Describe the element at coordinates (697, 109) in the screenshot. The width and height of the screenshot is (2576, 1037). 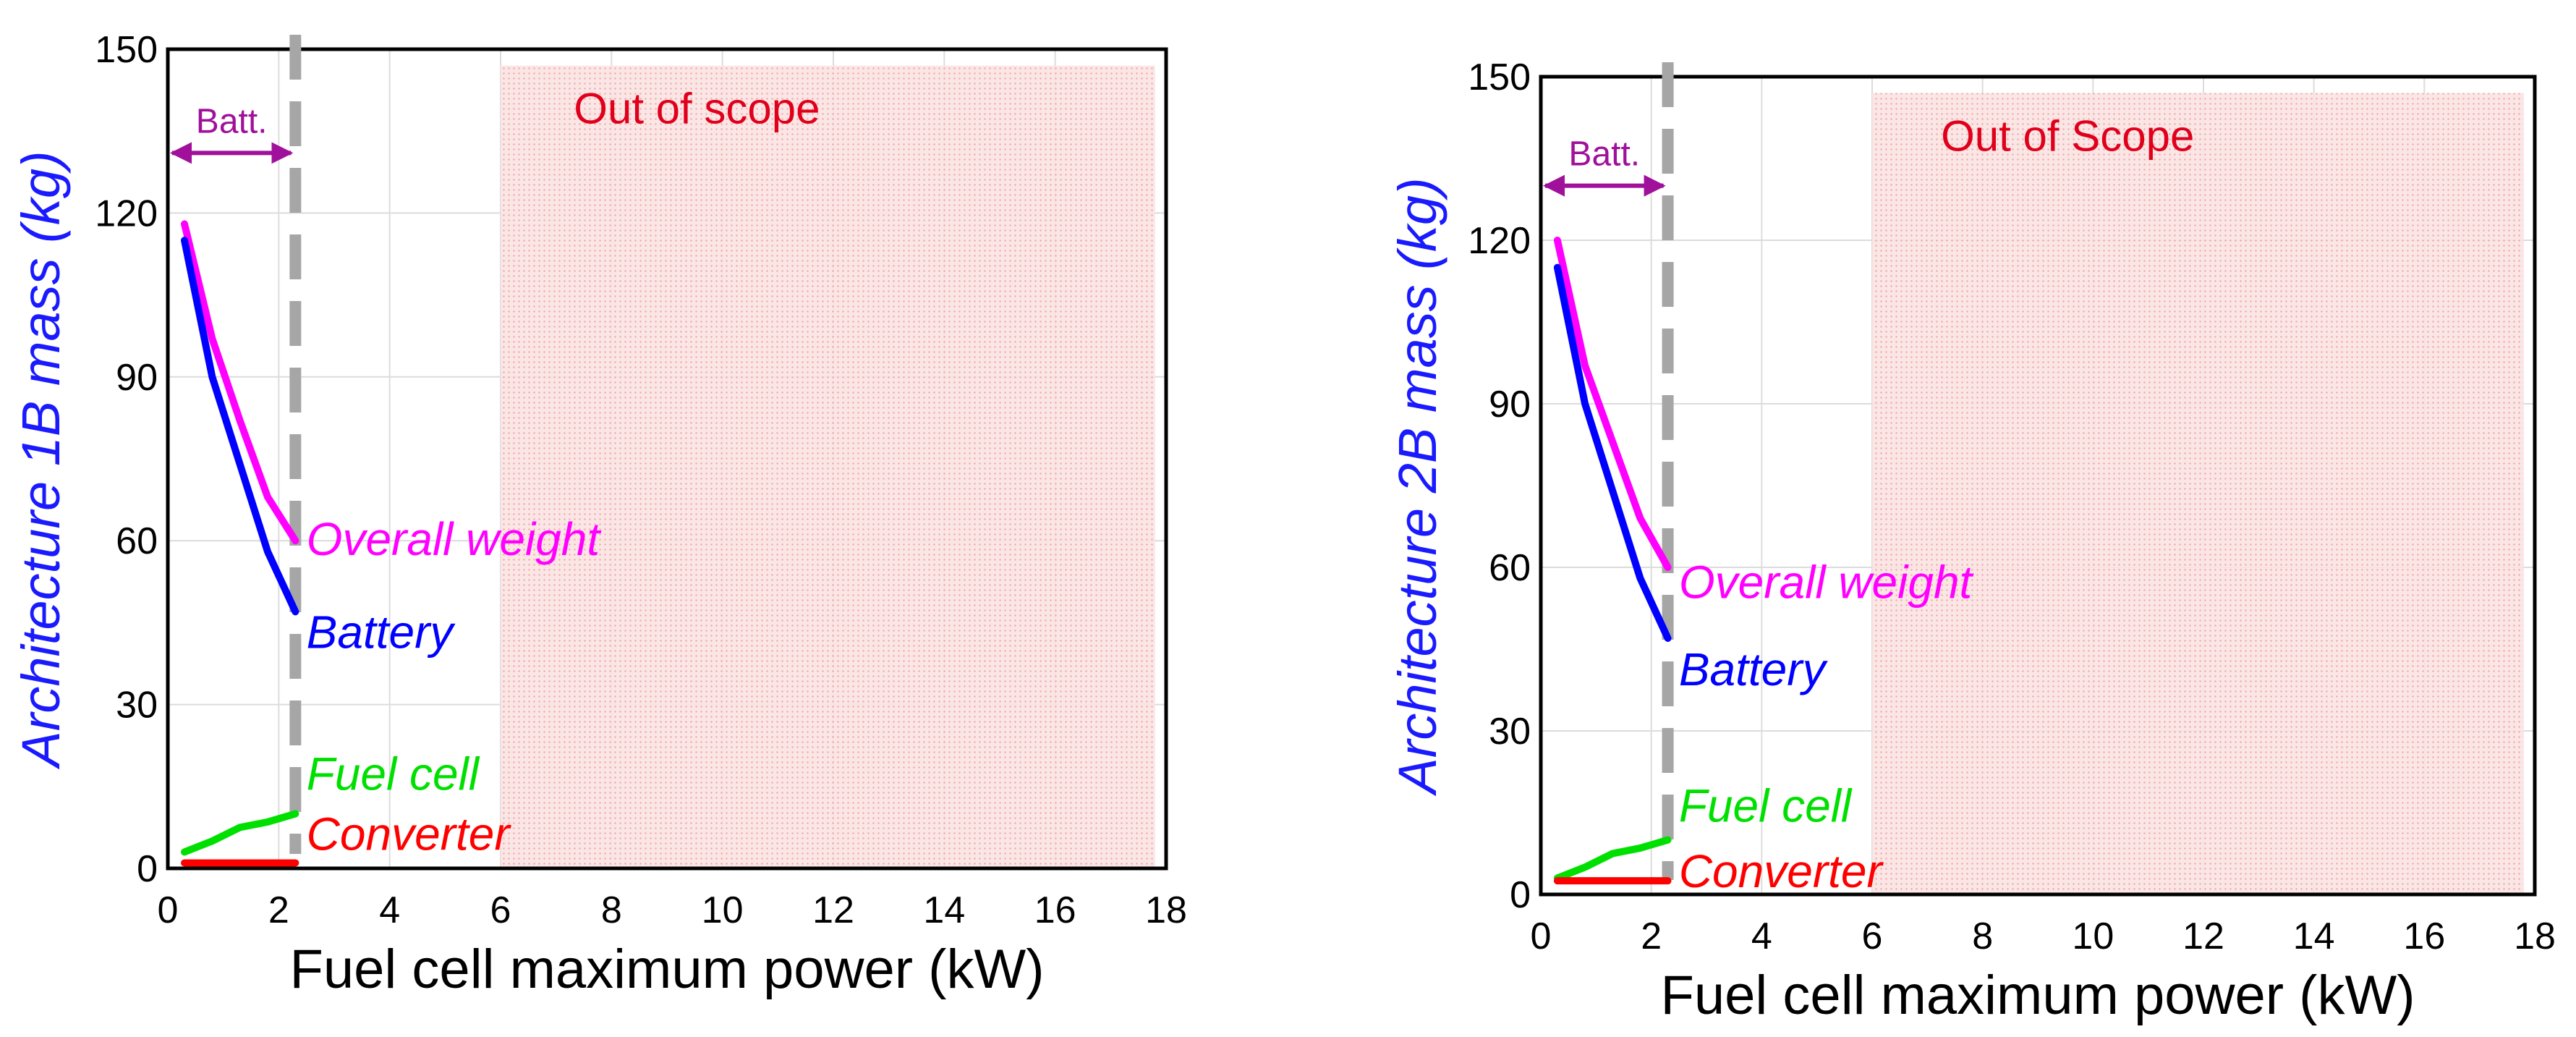
I see `out-of-scope-label: Out of scope` at that location.